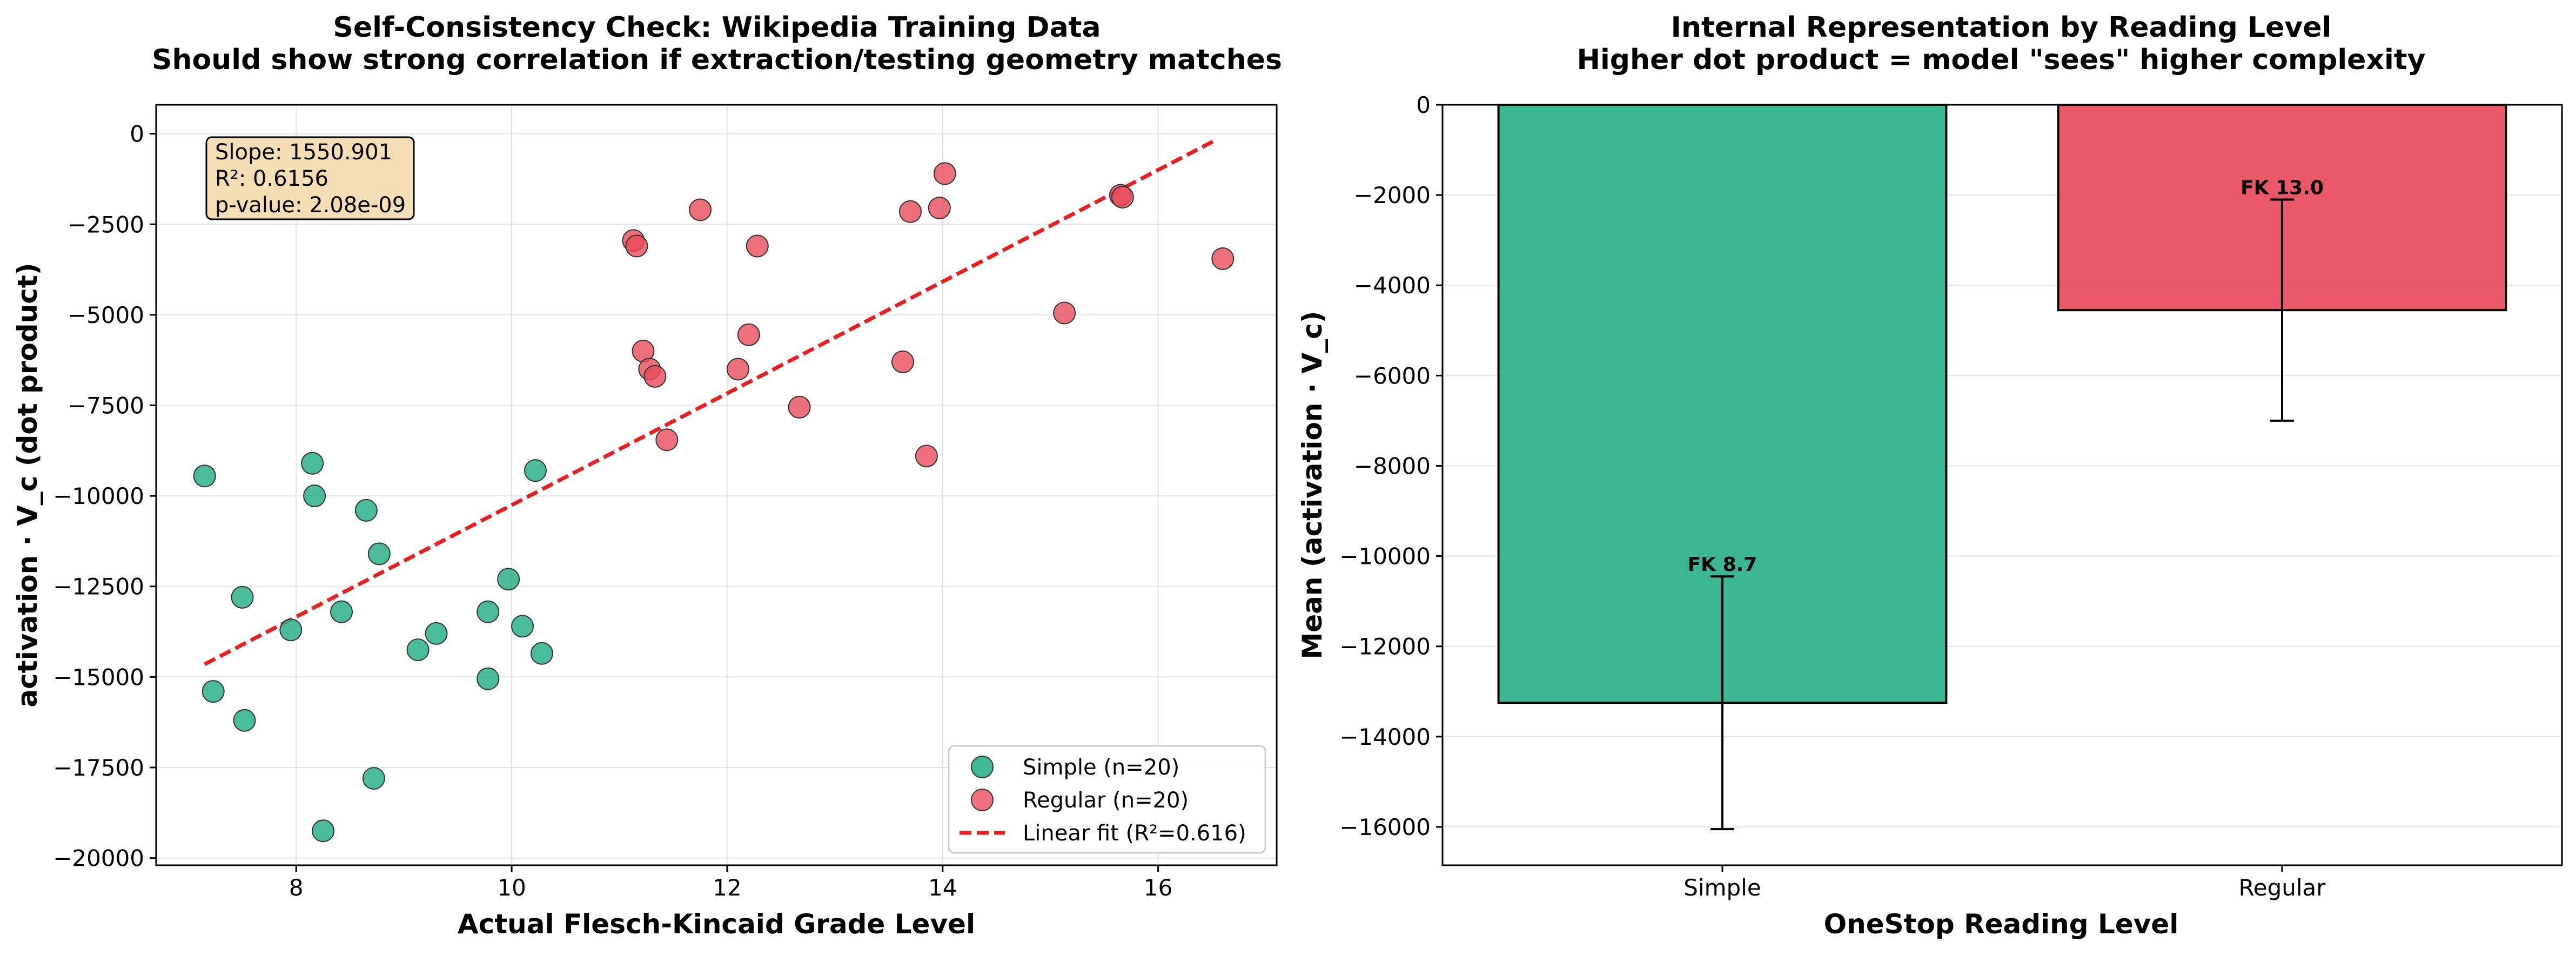 The width and height of the screenshot is (2576, 956). Describe the element at coordinates (1135, 833) in the screenshot. I see `legend-fit-label: Linear fit (R²=0.616)` at that location.